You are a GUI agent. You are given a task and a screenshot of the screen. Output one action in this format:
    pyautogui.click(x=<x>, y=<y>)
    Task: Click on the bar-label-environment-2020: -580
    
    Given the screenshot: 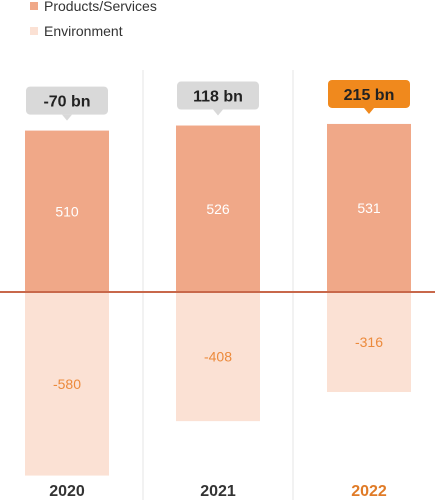 What is the action you would take?
    pyautogui.click(x=67, y=384)
    